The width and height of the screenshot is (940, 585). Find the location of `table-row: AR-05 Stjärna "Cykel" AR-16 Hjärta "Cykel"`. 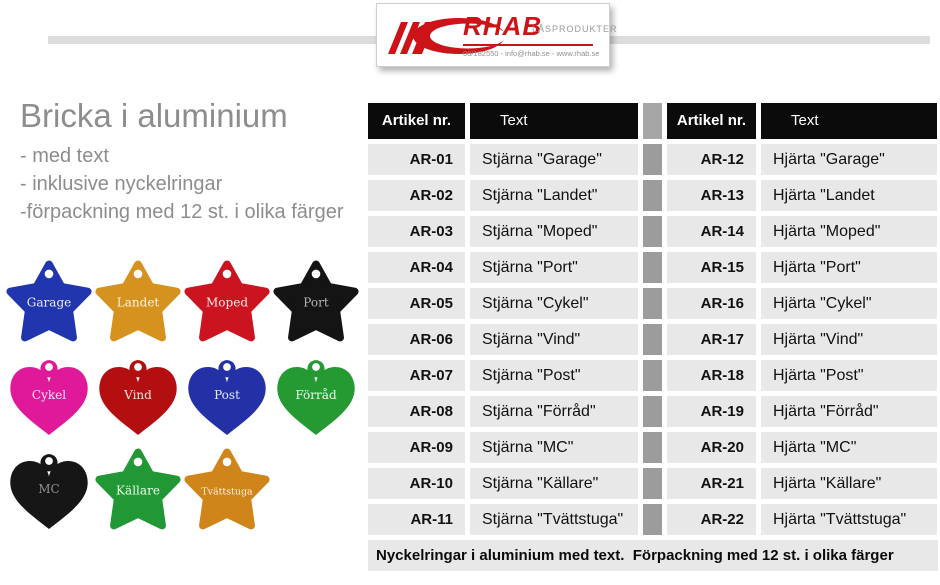

table-row: AR-05 Stjärna "Cykel" AR-16 Hjärta "Cykel" is located at coordinates (653, 303).